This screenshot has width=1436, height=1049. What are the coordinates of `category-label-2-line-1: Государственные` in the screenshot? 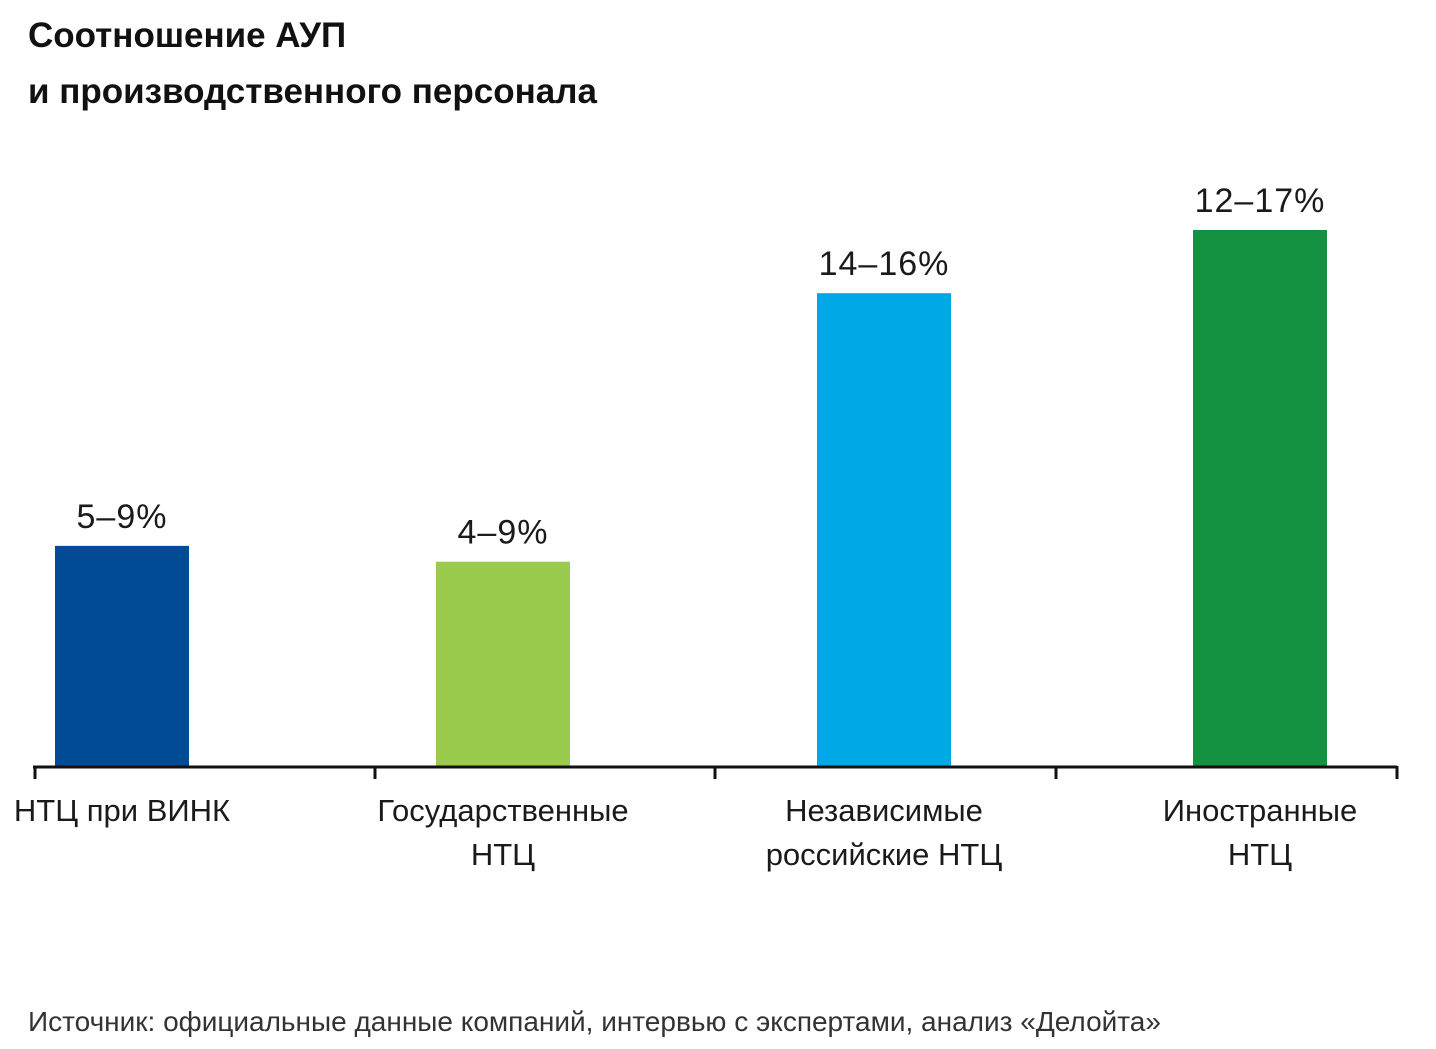 It's located at (502, 810).